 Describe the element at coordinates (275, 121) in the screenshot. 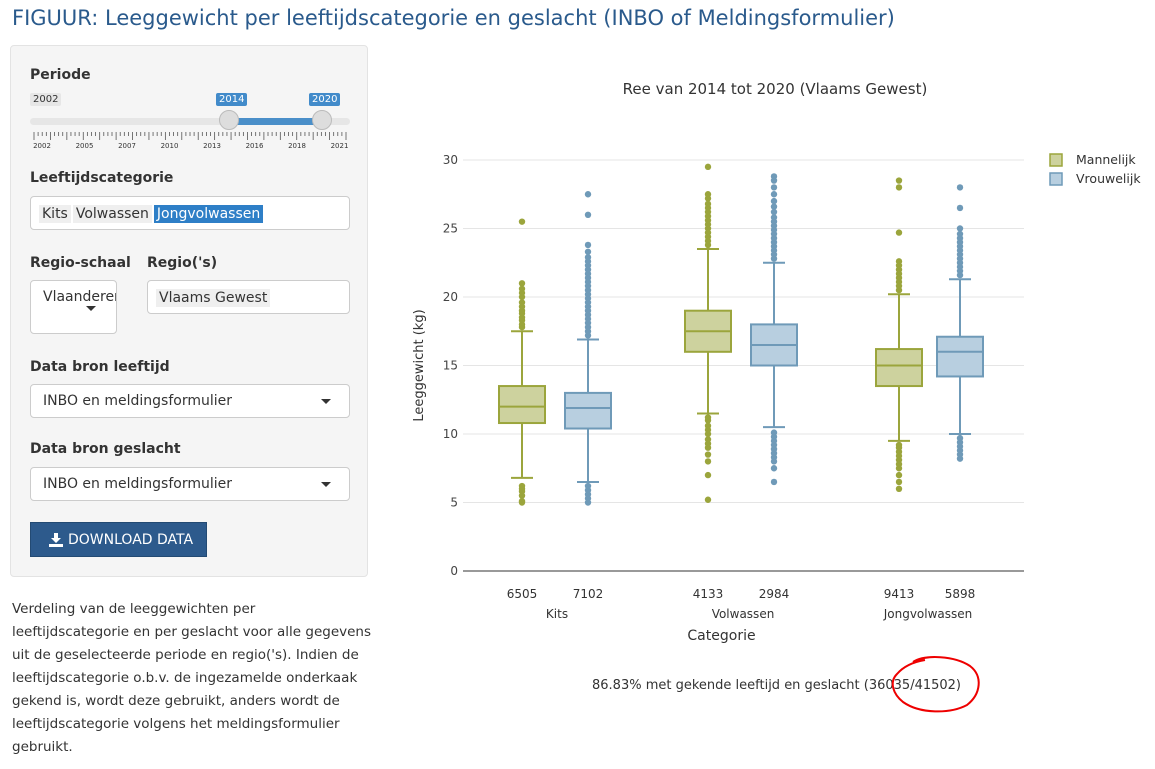

I see `slider-range-bar` at that location.